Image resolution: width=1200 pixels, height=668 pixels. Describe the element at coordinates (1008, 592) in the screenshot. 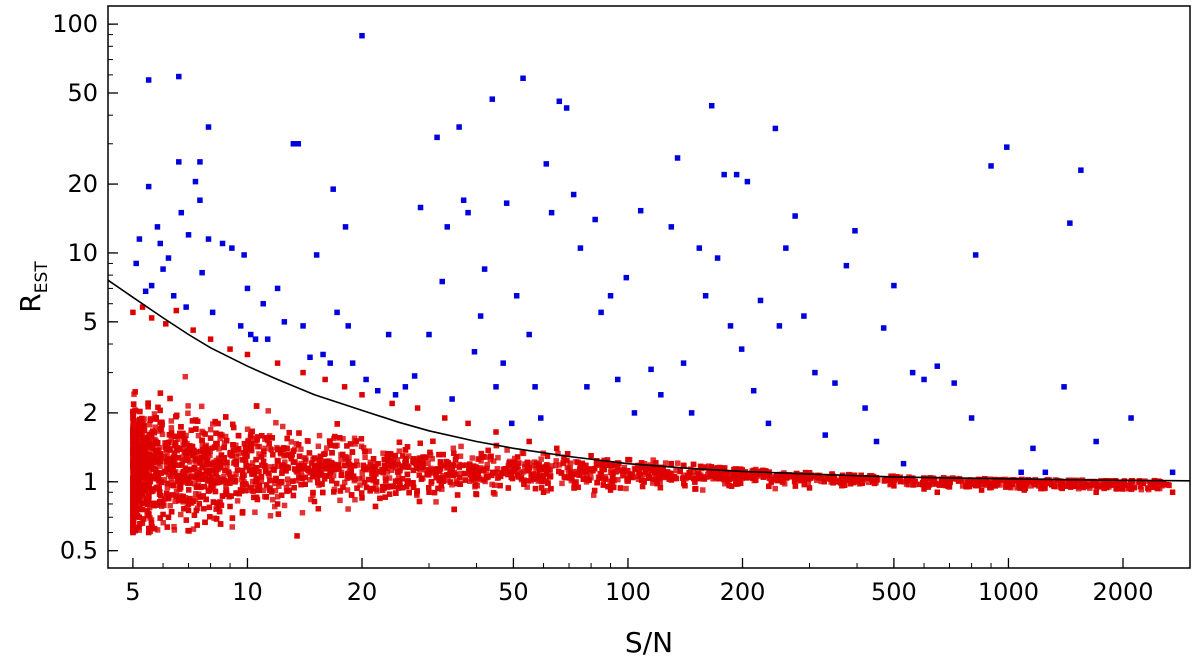

I see `x-tick-label: 1000` at that location.